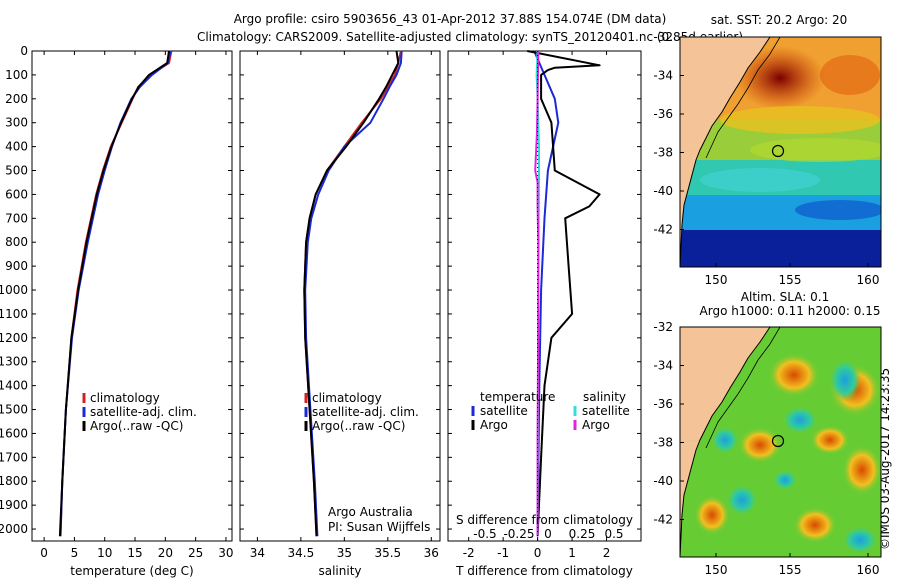 The image size is (900, 580). What do you see at coordinates (379, 527) in the screenshot?
I see `pi-name-label: PI: Susan Wijffels` at bounding box center [379, 527].